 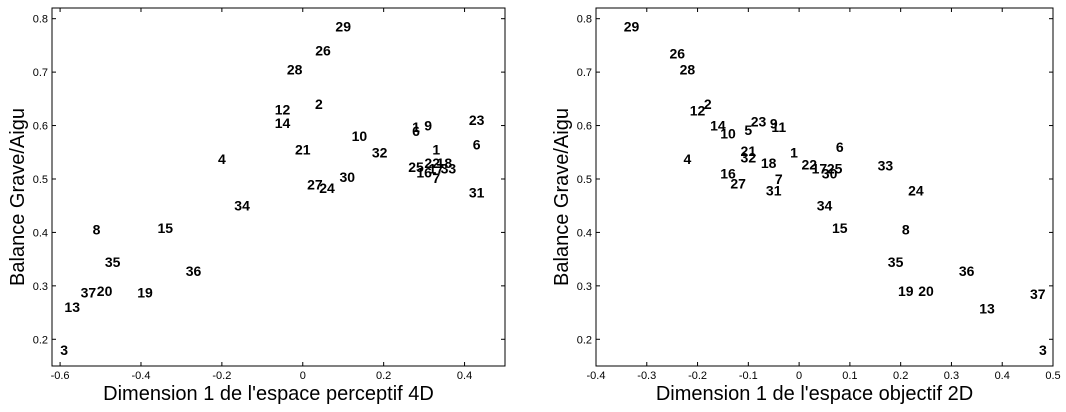 What do you see at coordinates (814, 394) in the screenshot?
I see `x-axis-title: Dimension 1 de l'espace objectif 2D` at bounding box center [814, 394].